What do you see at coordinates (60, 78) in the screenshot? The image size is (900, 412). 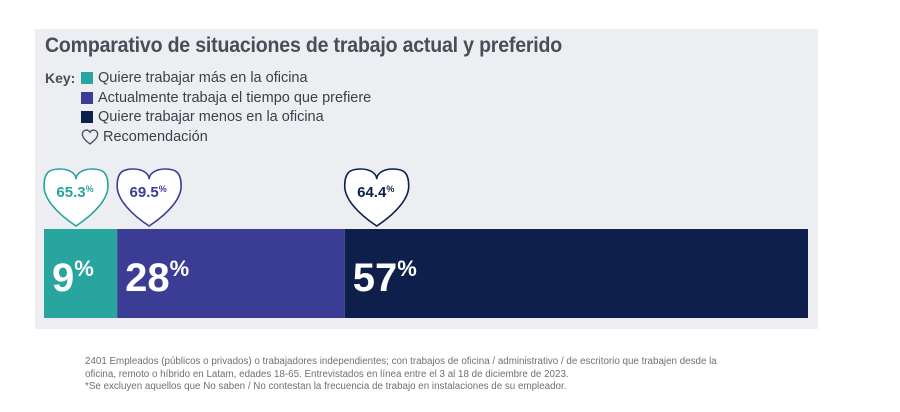 I see `legend-key-label: Key:` at bounding box center [60, 78].